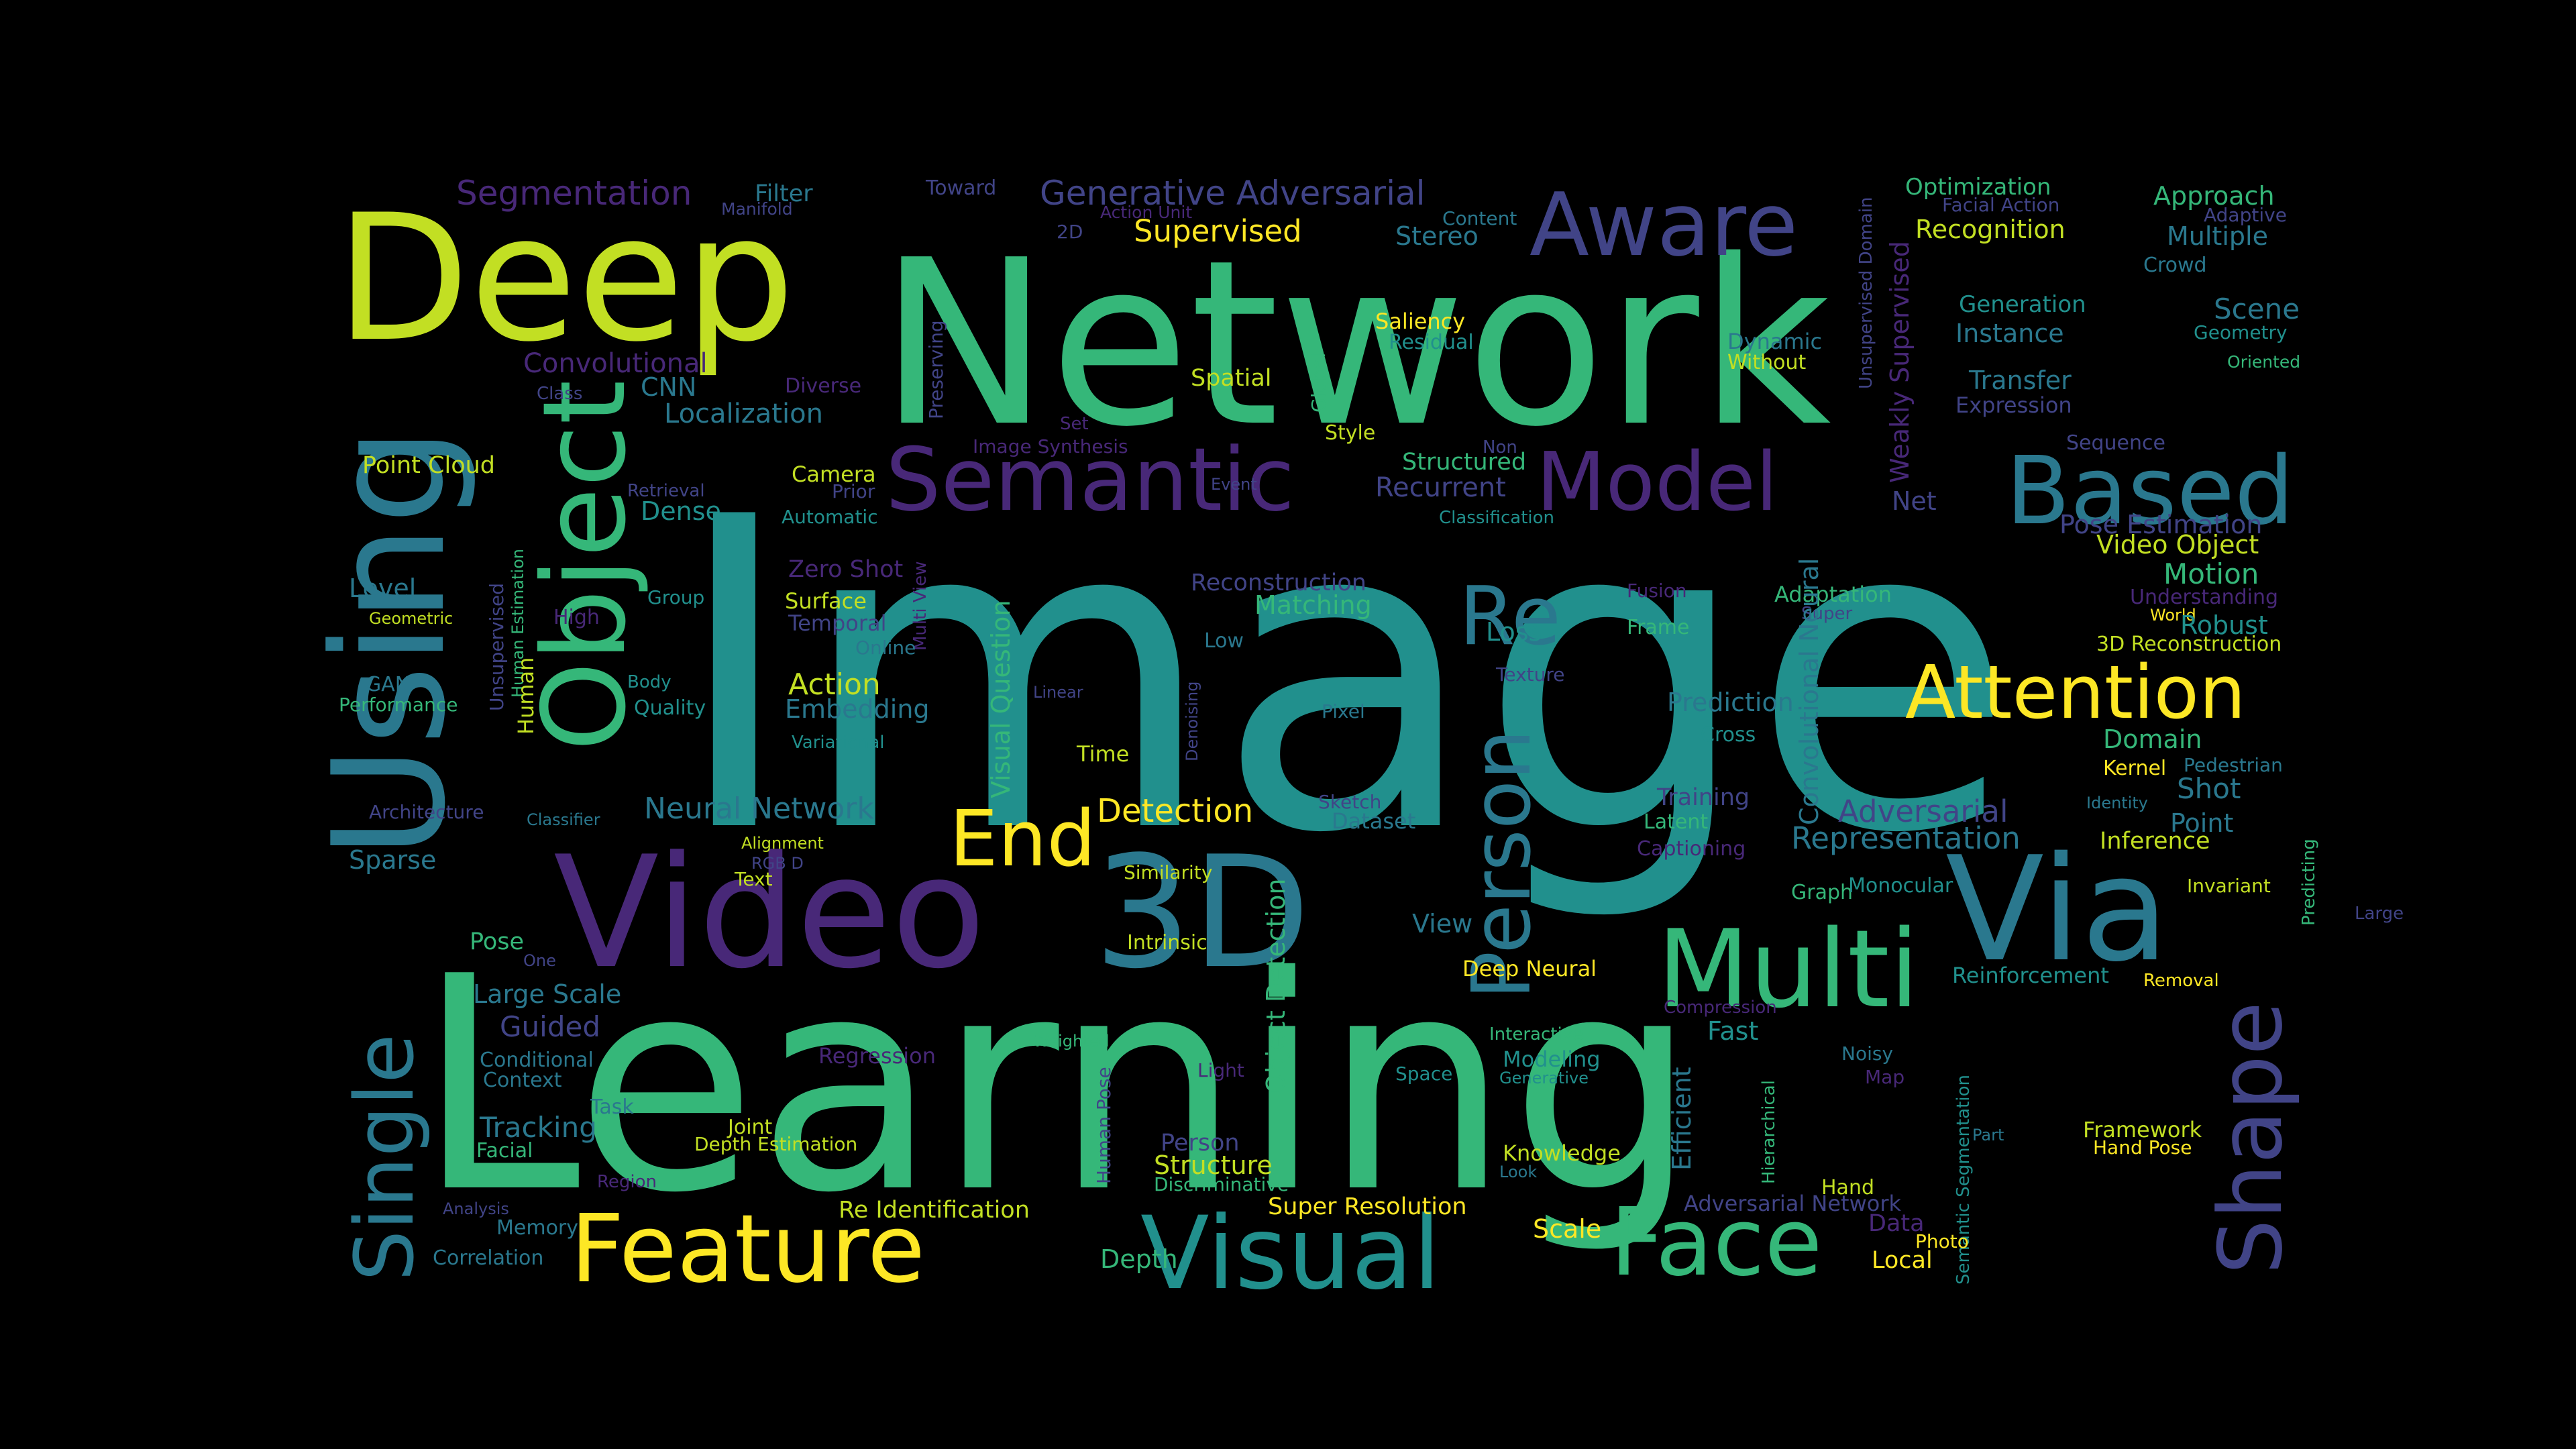  Describe the element at coordinates (1923, 811) in the screenshot. I see `word-adversarial: Adversarial` at that location.